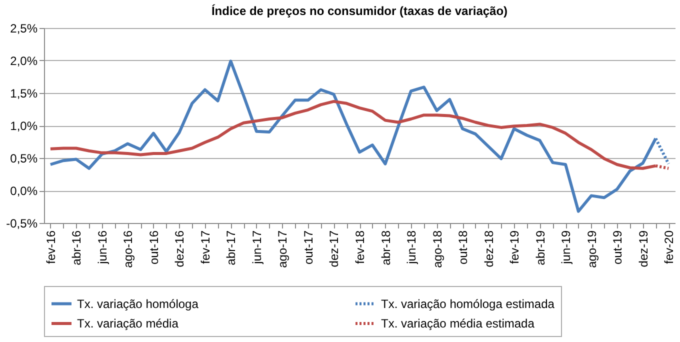 The image size is (680, 342). Describe the element at coordinates (231, 248) in the screenshot. I see `x-tick-label: abr-17` at that location.